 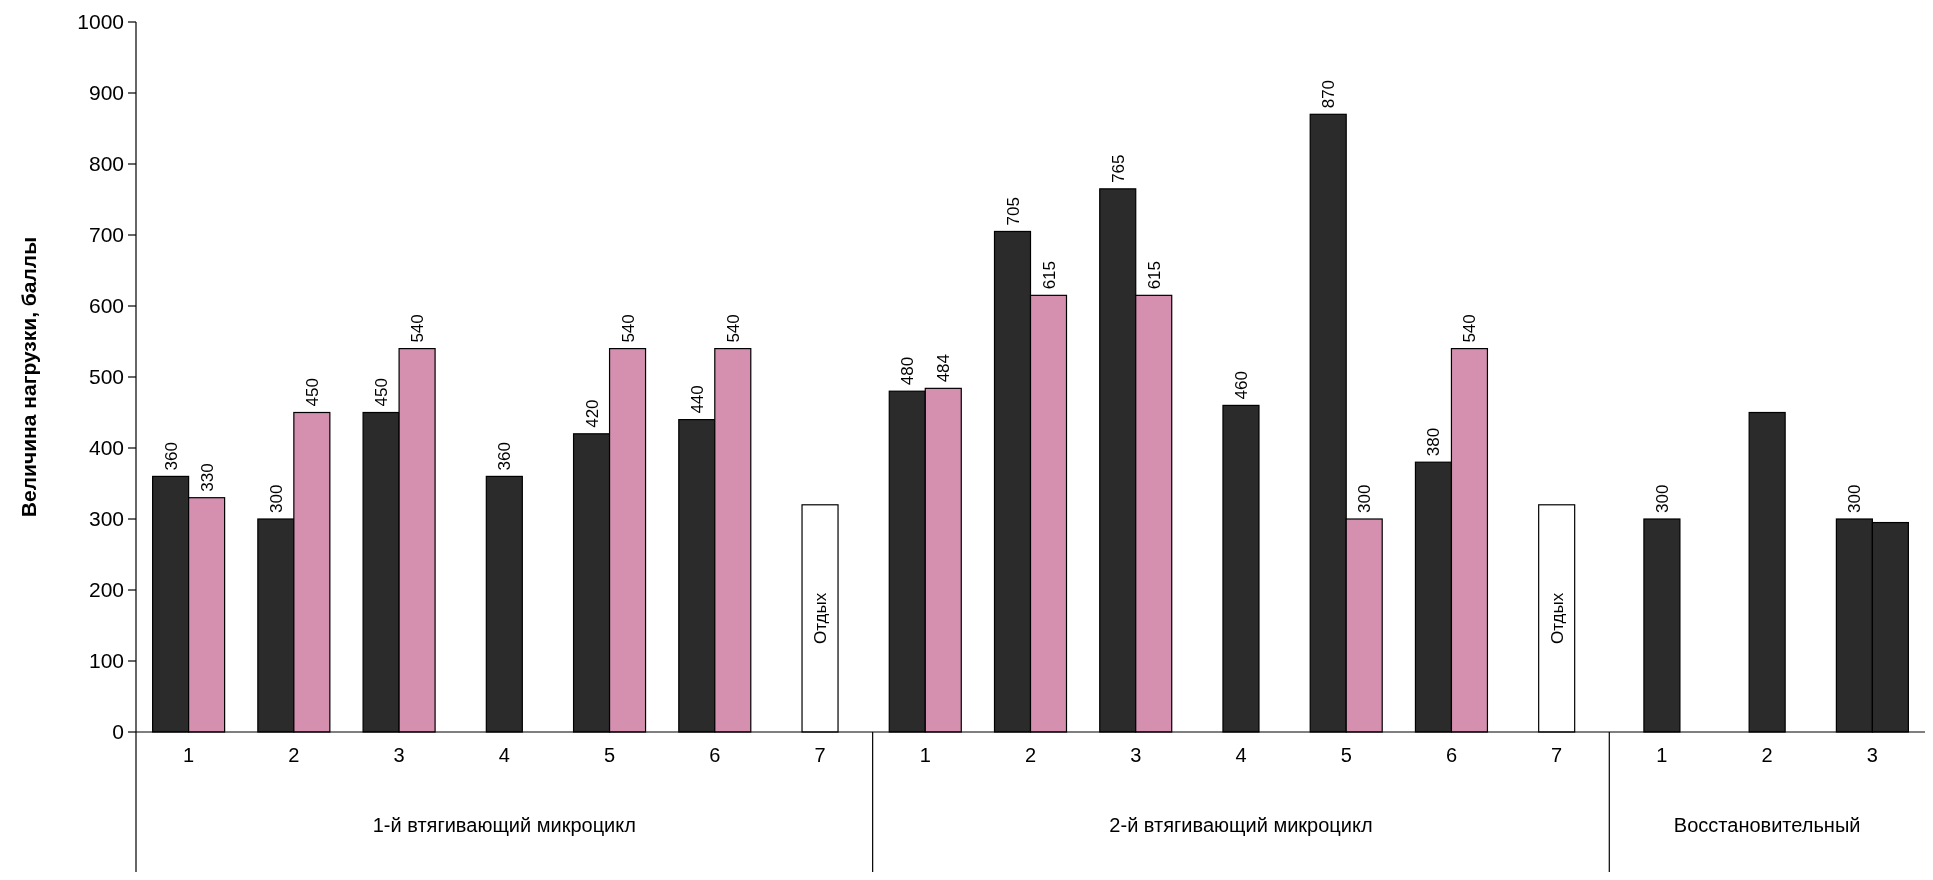 What do you see at coordinates (1329, 94) in the screenshot?
I see `data-label: 870` at bounding box center [1329, 94].